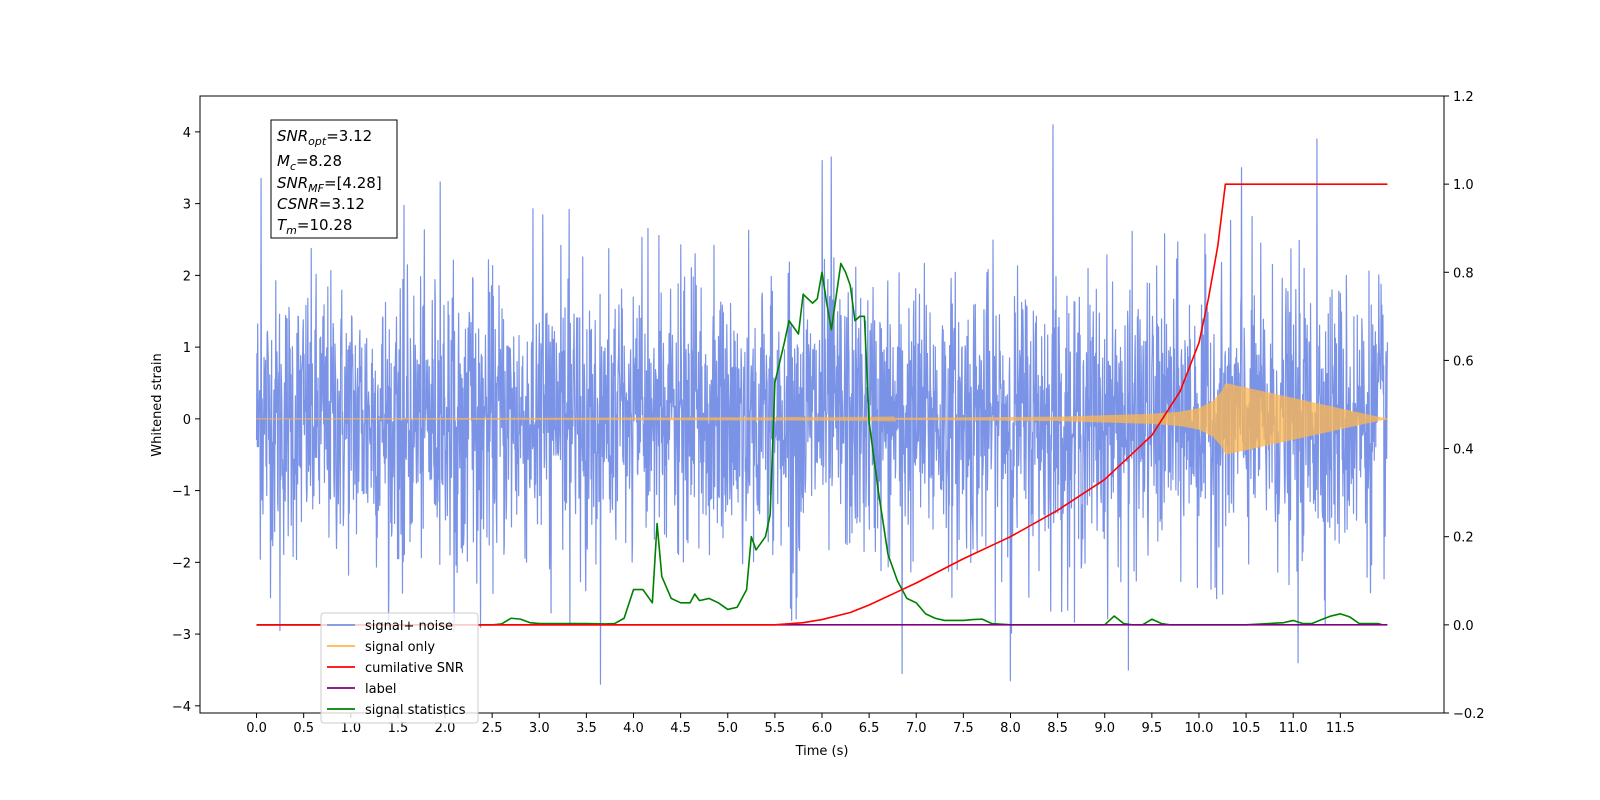  What do you see at coordinates (303, 728) in the screenshot?
I see `x-tick-label: 0.5` at bounding box center [303, 728].